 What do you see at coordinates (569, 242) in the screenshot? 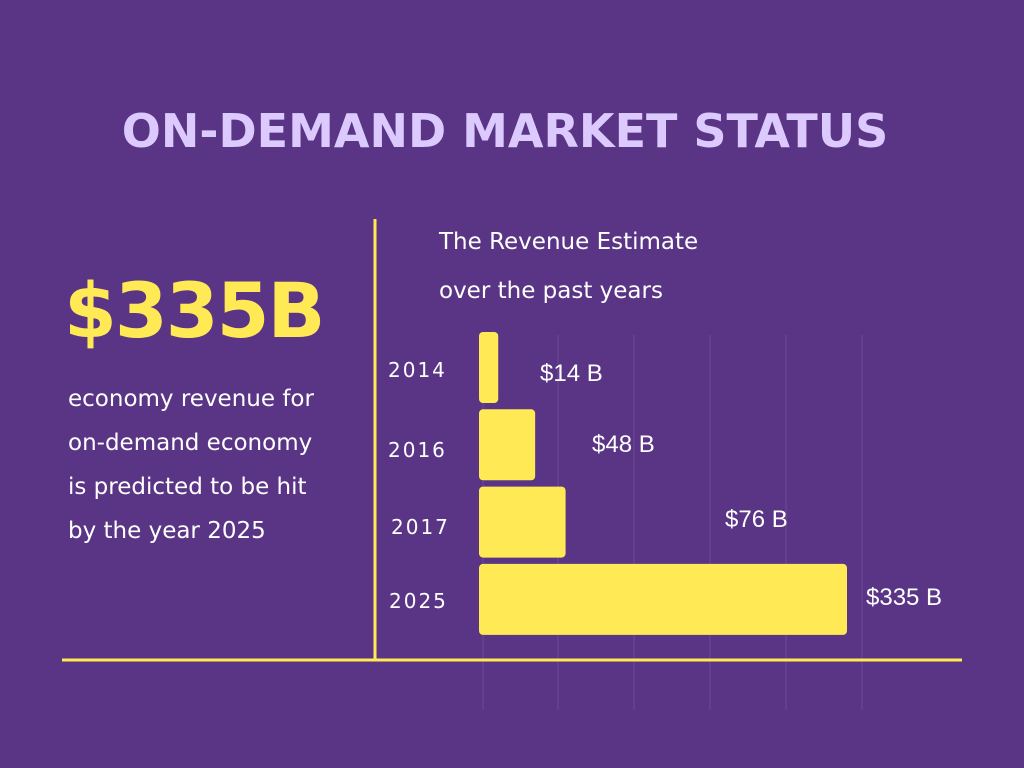
I see `chart-title-line-1: The Revenue Estimate` at bounding box center [569, 242].